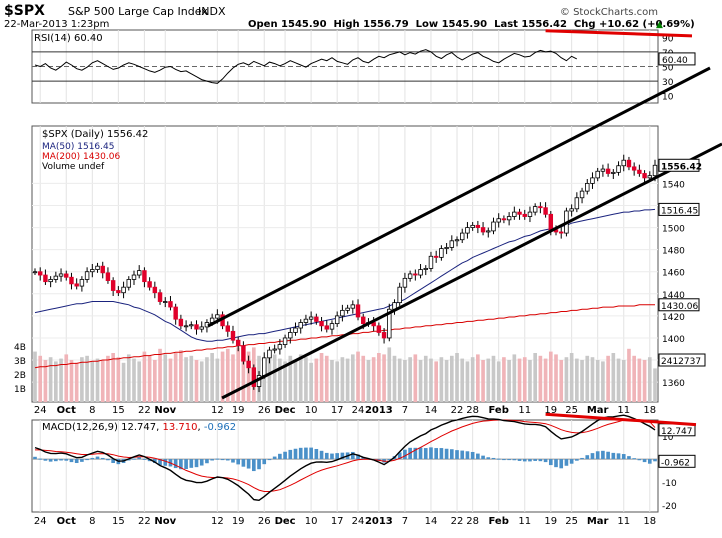 This screenshot has height=538, width=722. Describe the element at coordinates (673, 230) in the screenshot. I see `price-tick-label: 1500` at that location.